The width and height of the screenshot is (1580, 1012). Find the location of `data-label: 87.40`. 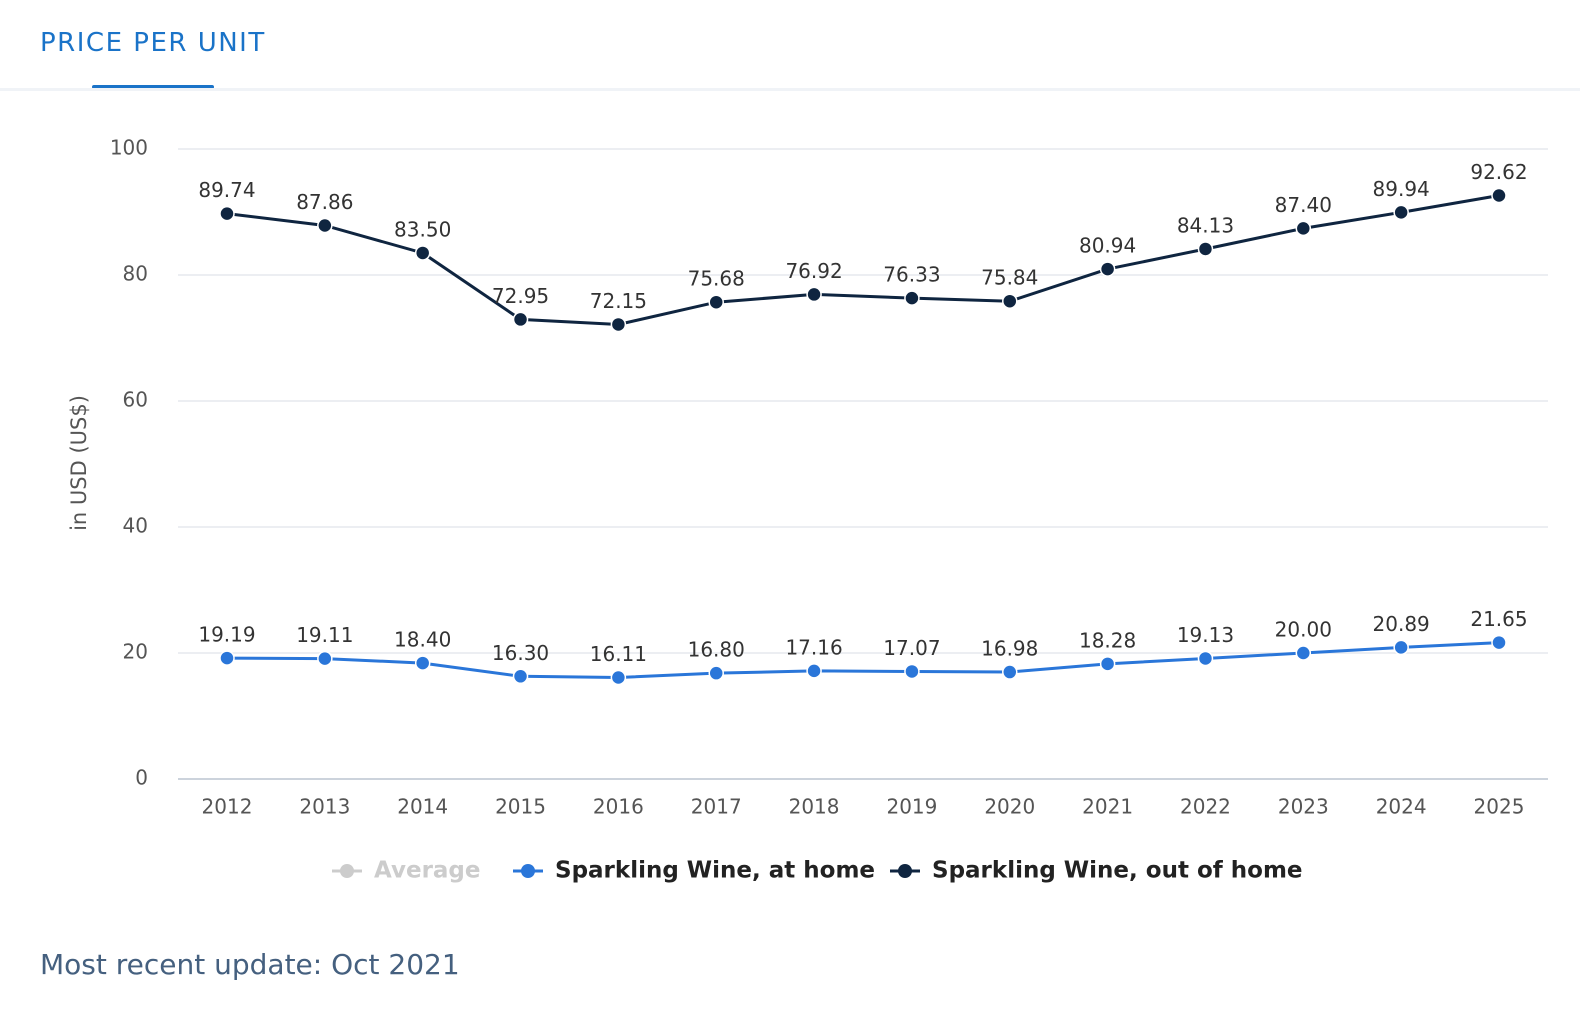

data-label: 87.40 is located at coordinates (1303, 205).